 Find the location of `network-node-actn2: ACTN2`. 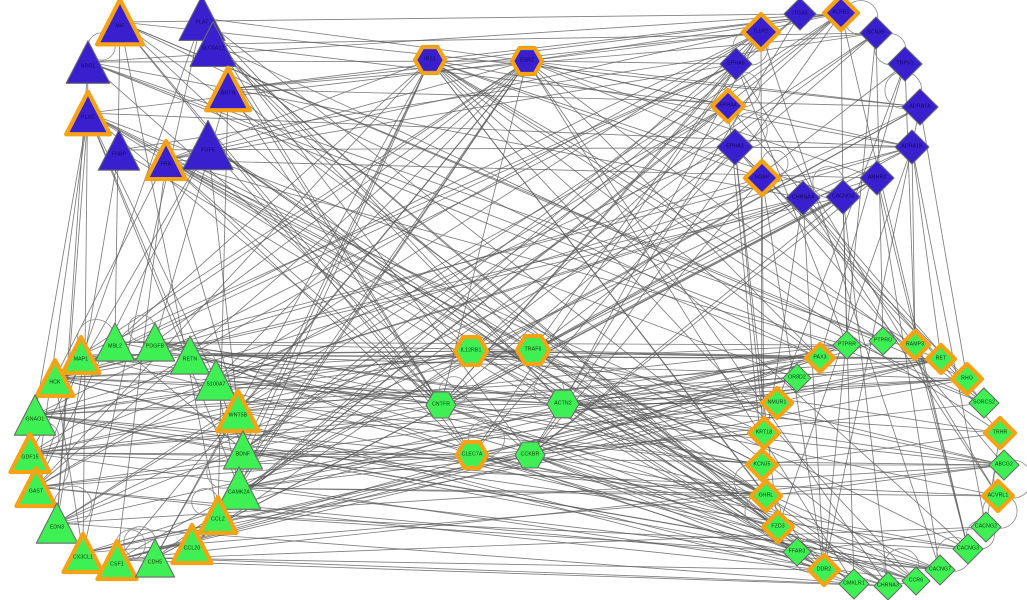

network-node-actn2: ACTN2 is located at coordinates (563, 404).